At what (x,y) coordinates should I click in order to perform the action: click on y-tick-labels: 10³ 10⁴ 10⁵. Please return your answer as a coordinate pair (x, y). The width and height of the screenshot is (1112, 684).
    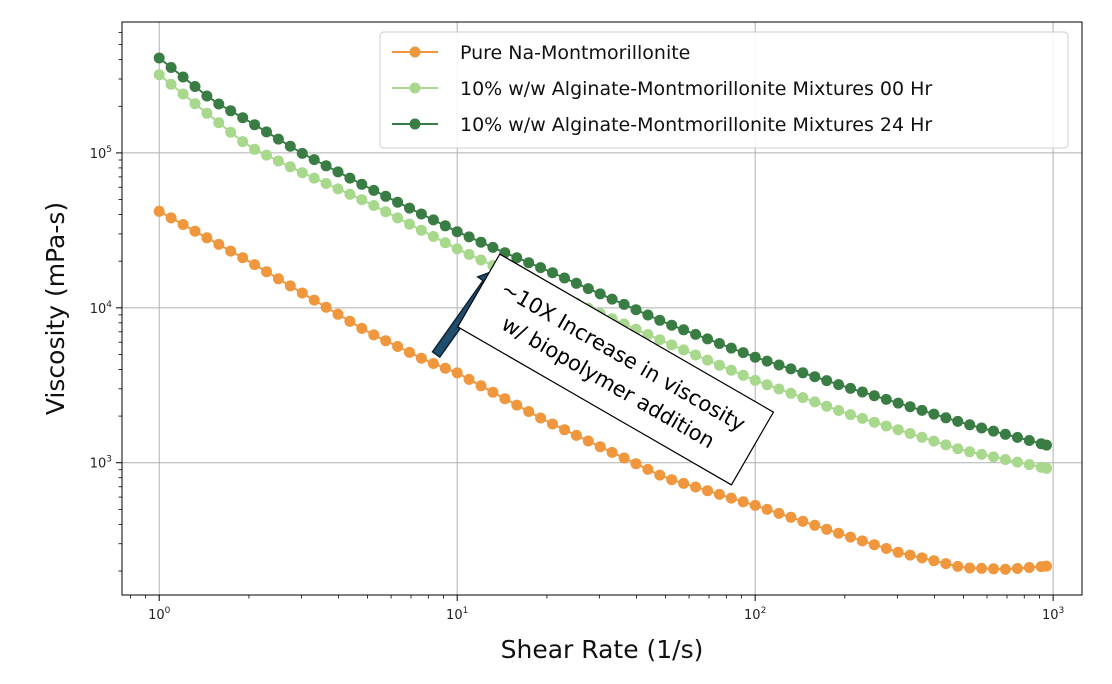
    Looking at the image, I should click on (101, 308).